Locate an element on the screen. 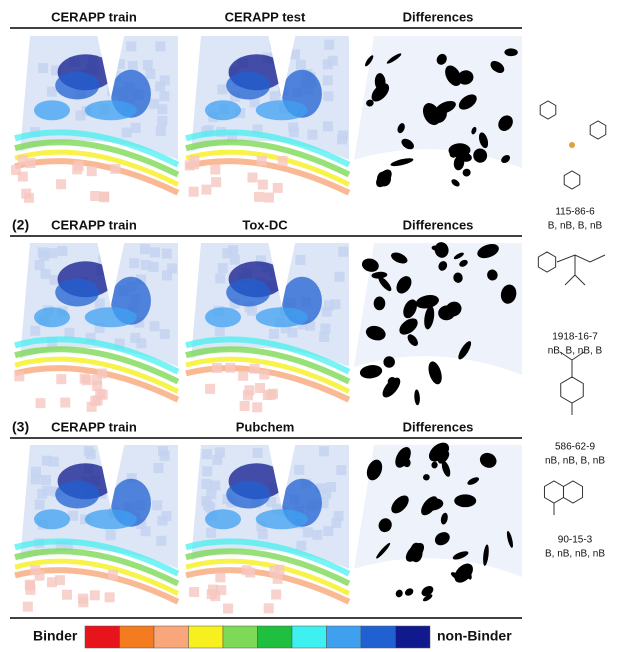 The width and height of the screenshot is (617, 652). legend-right: non-Binder is located at coordinates (474, 636).